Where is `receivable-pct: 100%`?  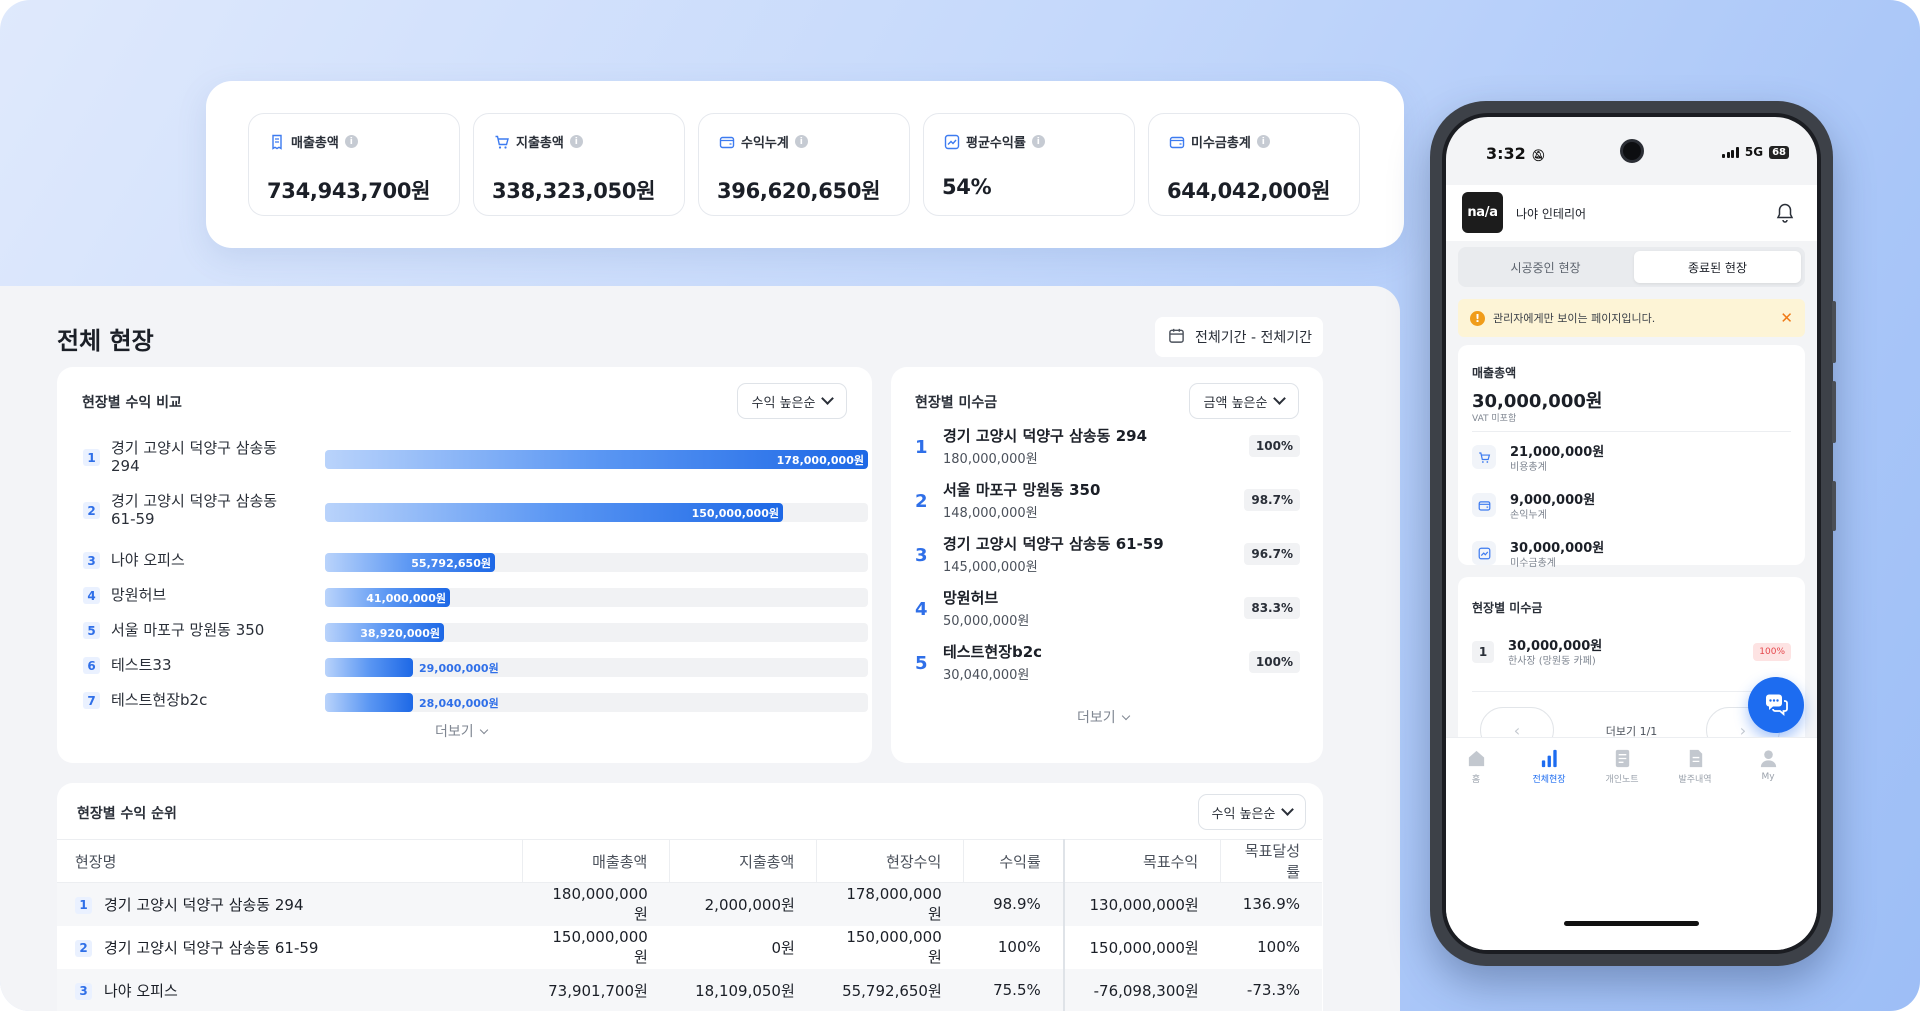
receivable-pct: 100% is located at coordinates (1274, 662).